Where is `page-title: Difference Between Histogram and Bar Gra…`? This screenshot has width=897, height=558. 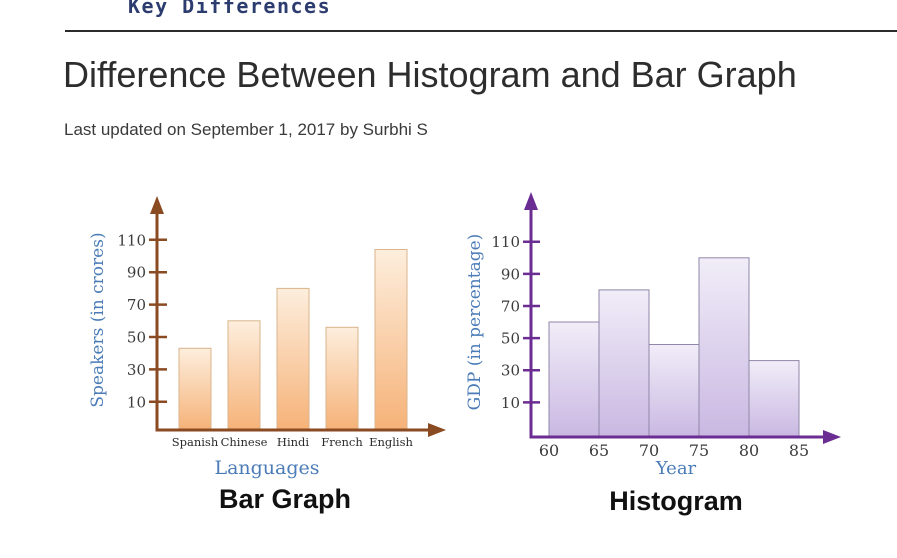 page-title: Difference Between Histogram and Bar Gra… is located at coordinates (430, 74).